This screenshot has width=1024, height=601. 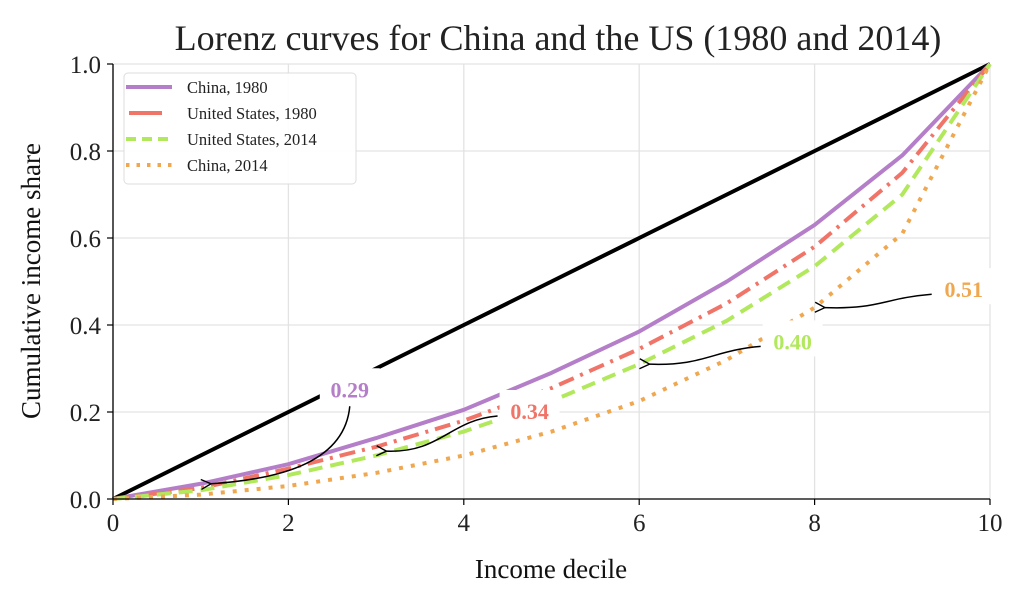 I want to click on x-tick-label: 6, so click(x=639, y=523).